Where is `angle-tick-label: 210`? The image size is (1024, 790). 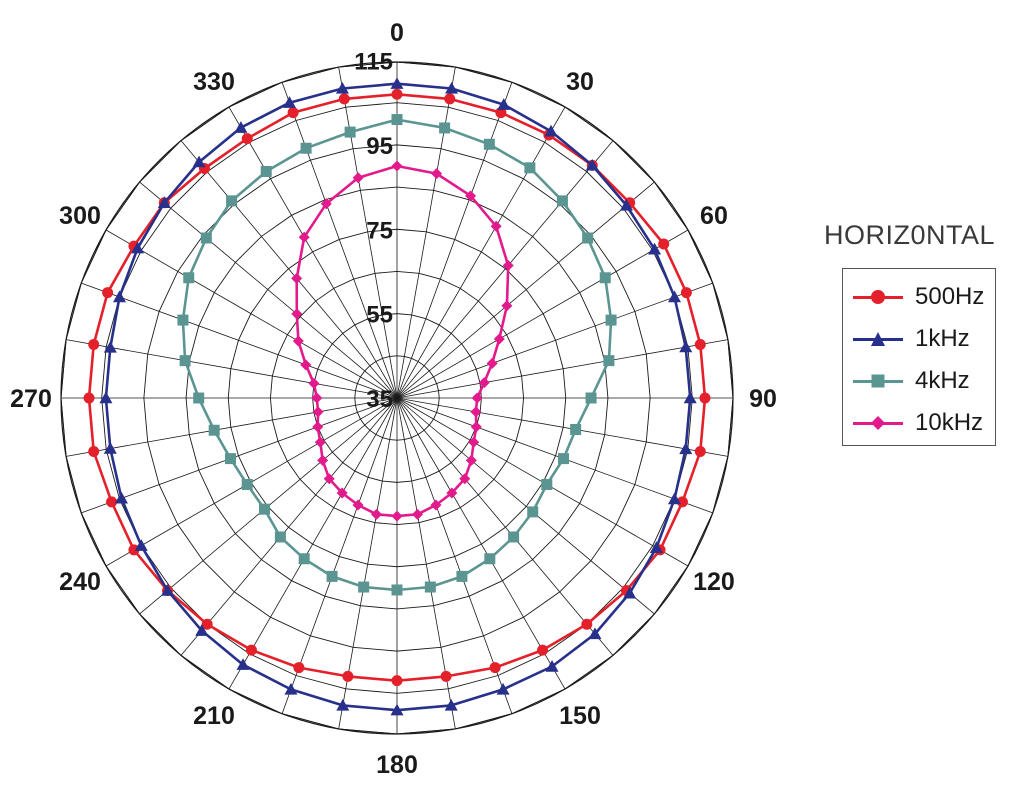 angle-tick-label: 210 is located at coordinates (214, 716).